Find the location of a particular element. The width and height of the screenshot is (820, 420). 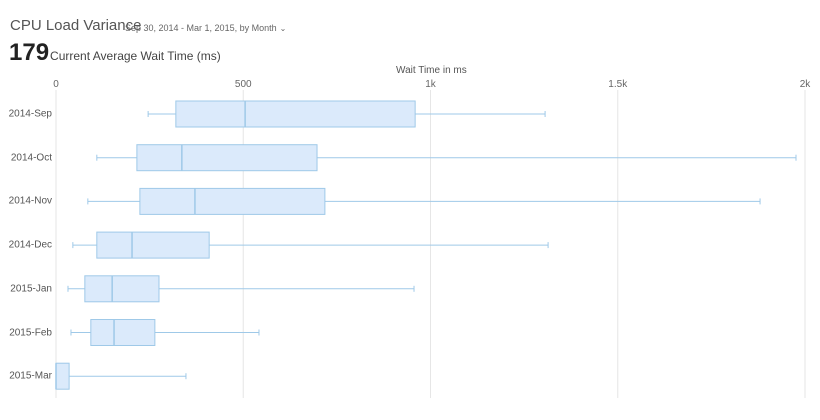

x-tick-label: 2k is located at coordinates (805, 84).